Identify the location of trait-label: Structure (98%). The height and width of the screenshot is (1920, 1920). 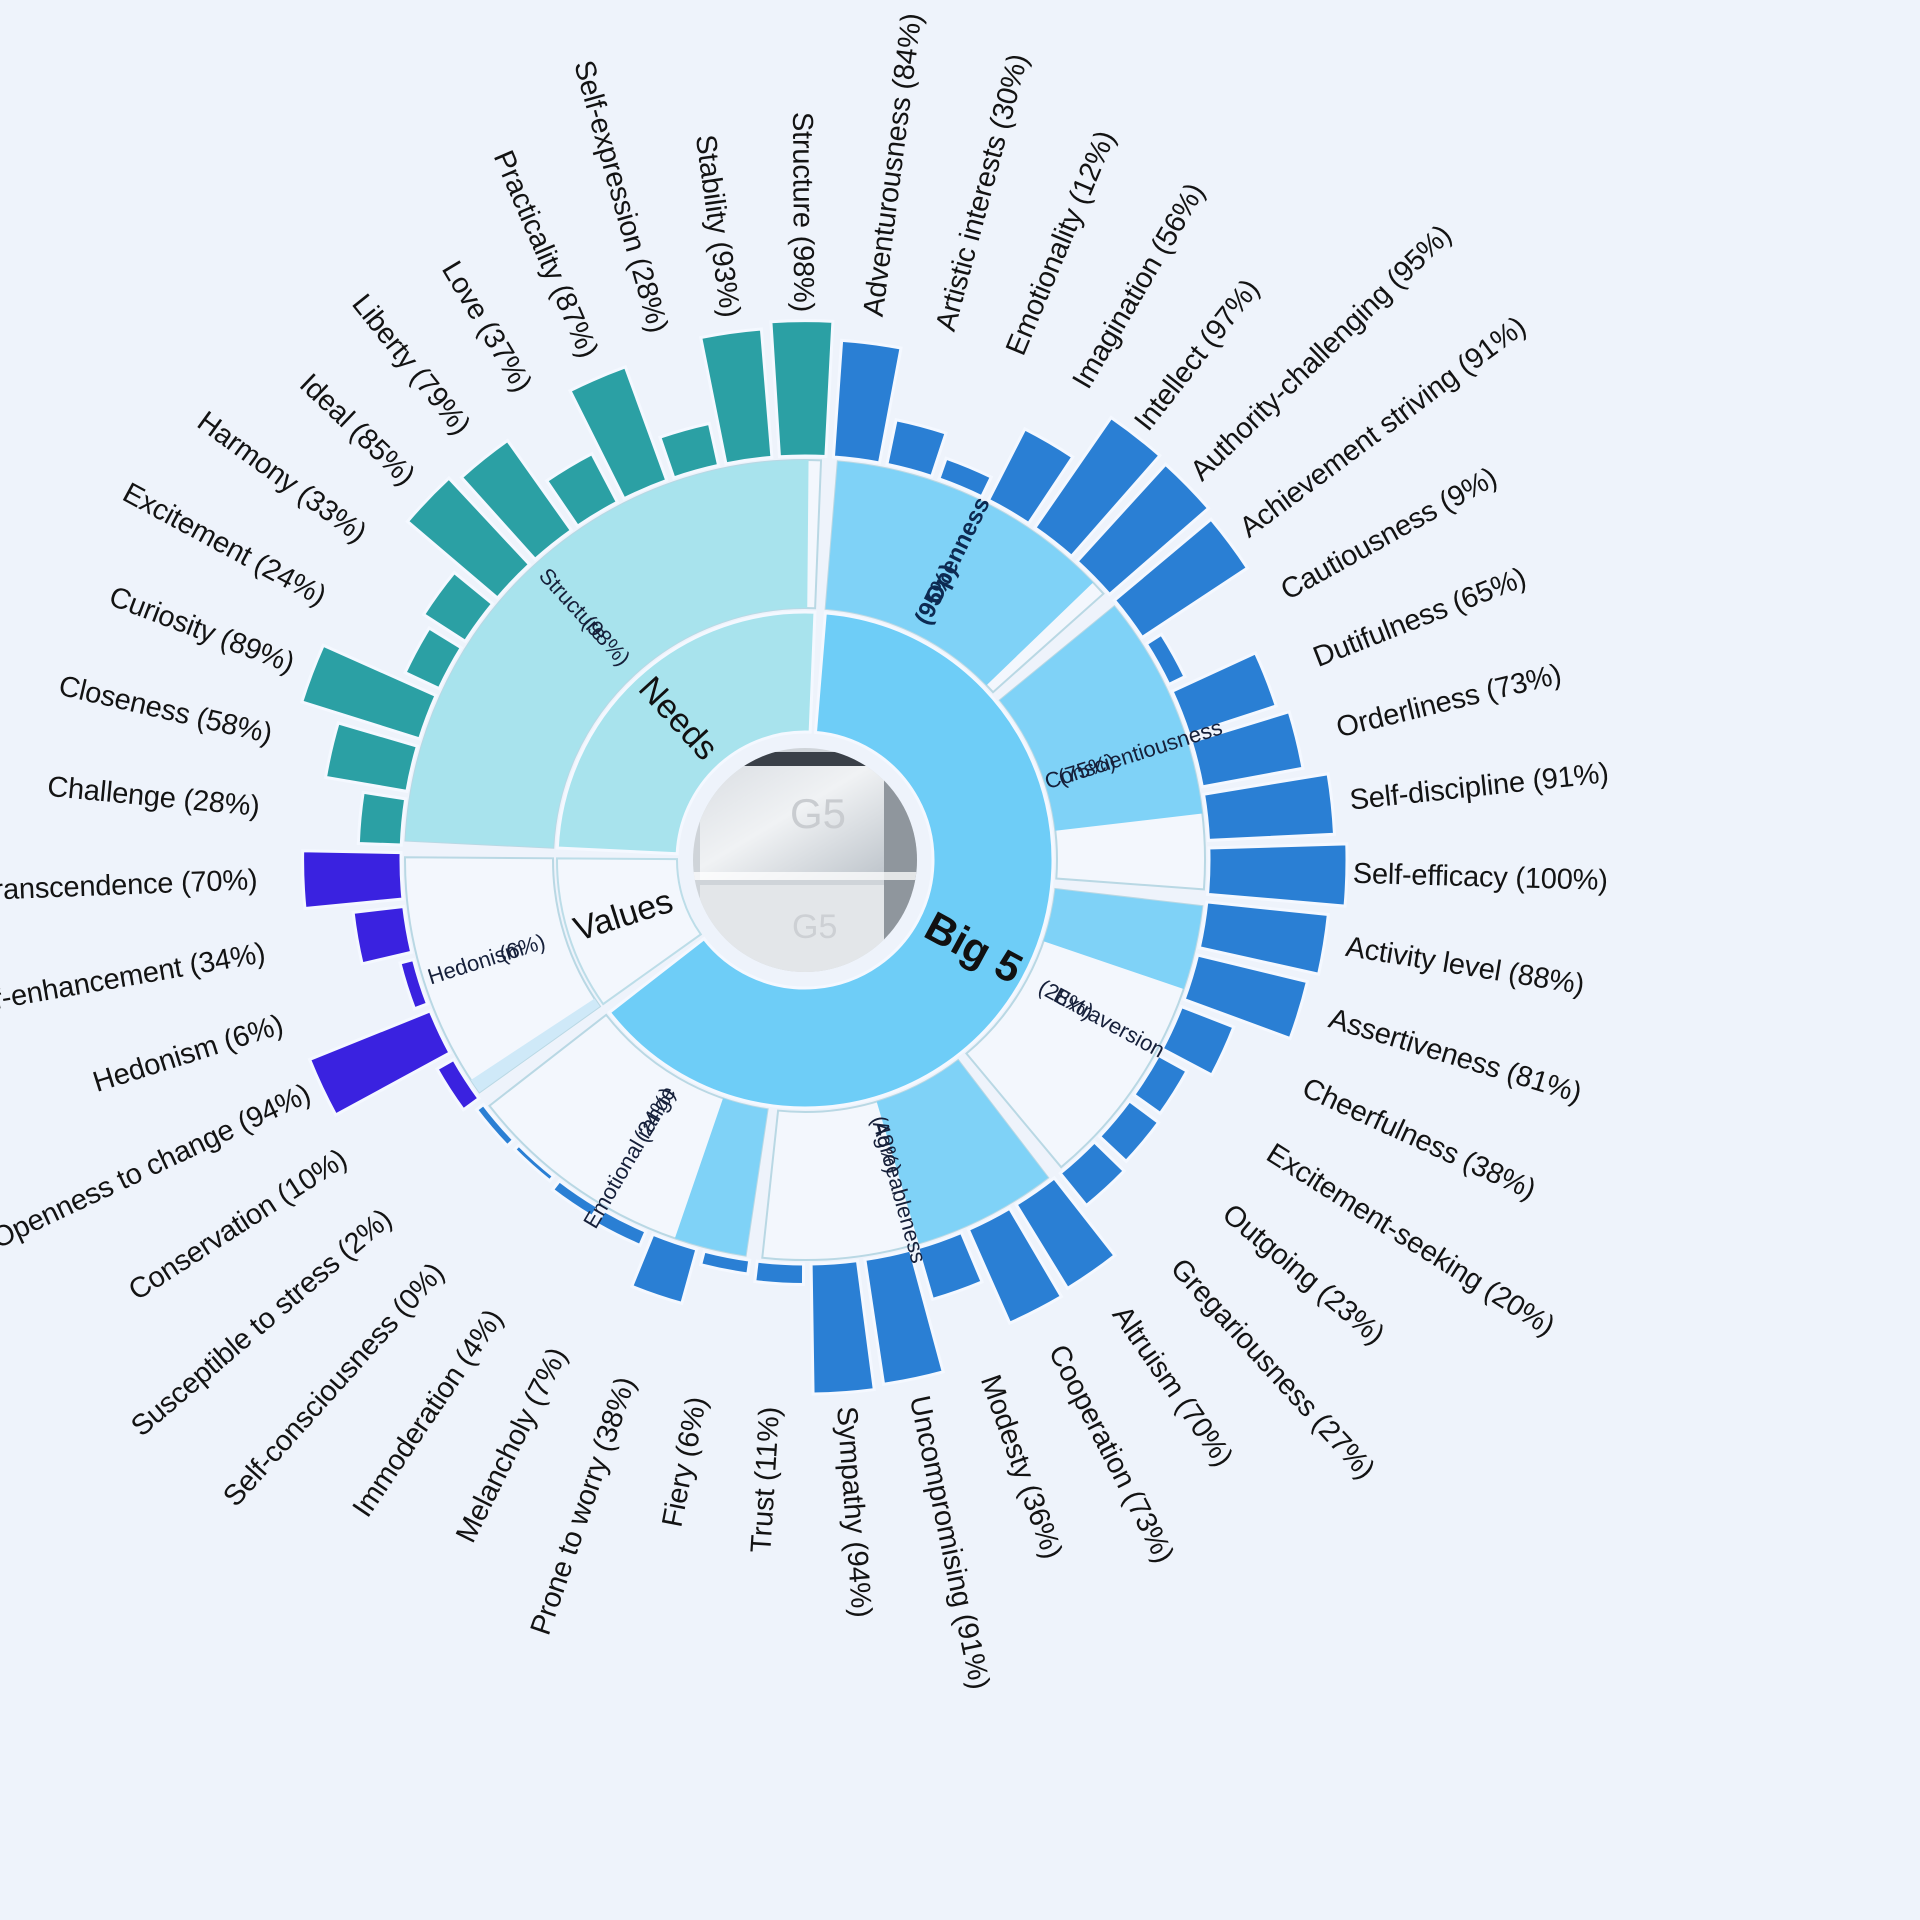
(802, 212).